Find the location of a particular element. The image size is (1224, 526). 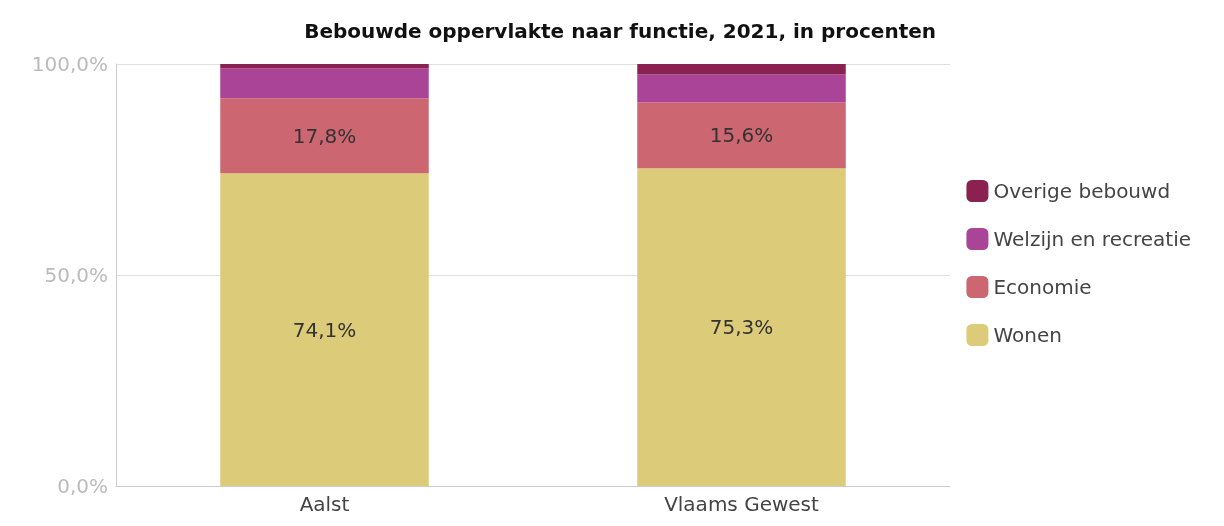

y-tick-label: 100,0% is located at coordinates (69, 64).